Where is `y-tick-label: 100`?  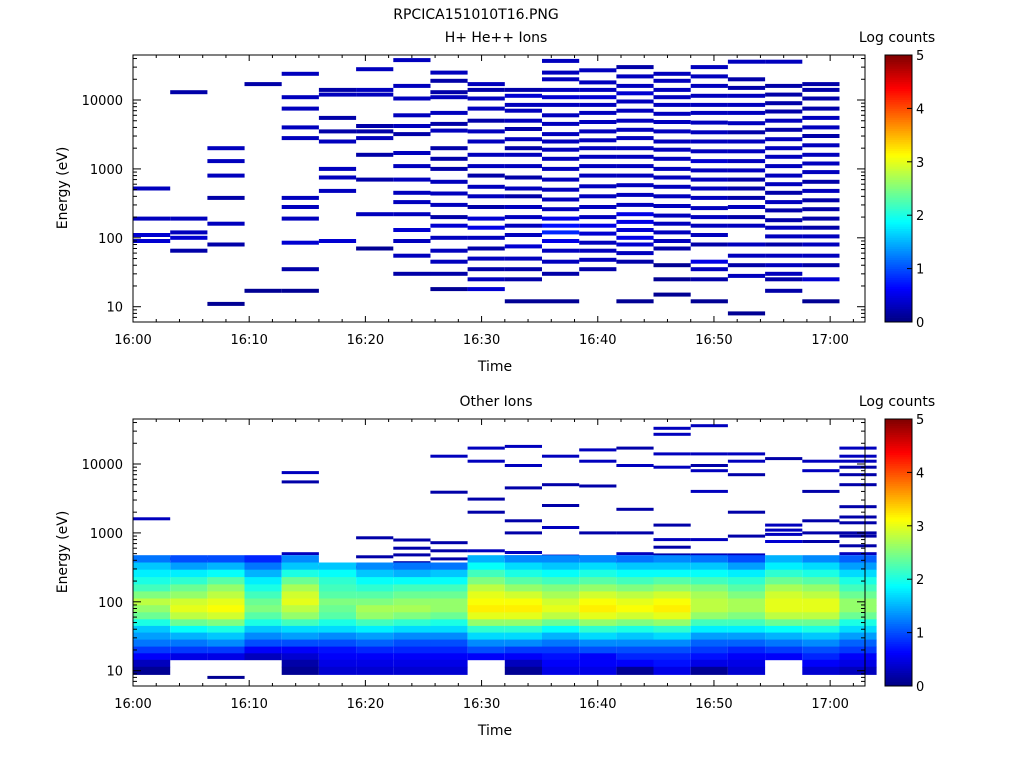
y-tick-label: 100 is located at coordinates (110, 239).